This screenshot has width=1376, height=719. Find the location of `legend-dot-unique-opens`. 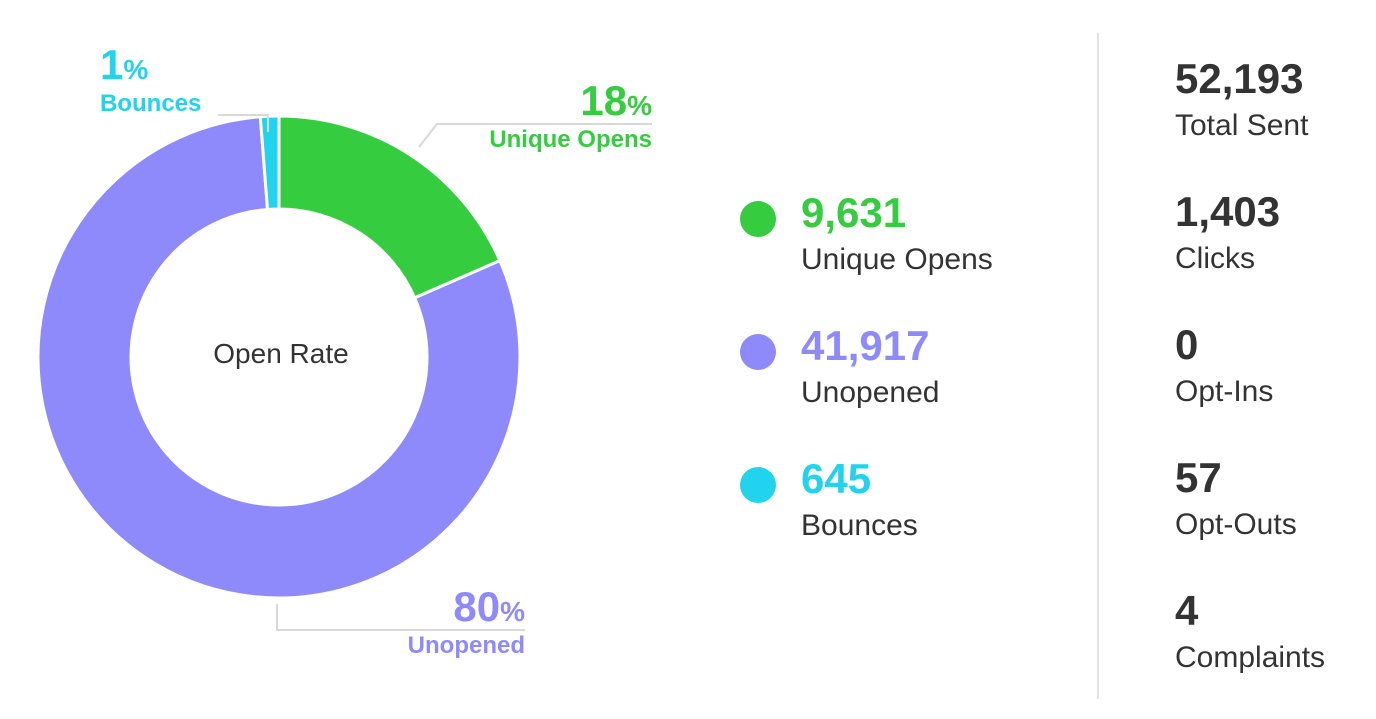

legend-dot-unique-opens is located at coordinates (758, 219).